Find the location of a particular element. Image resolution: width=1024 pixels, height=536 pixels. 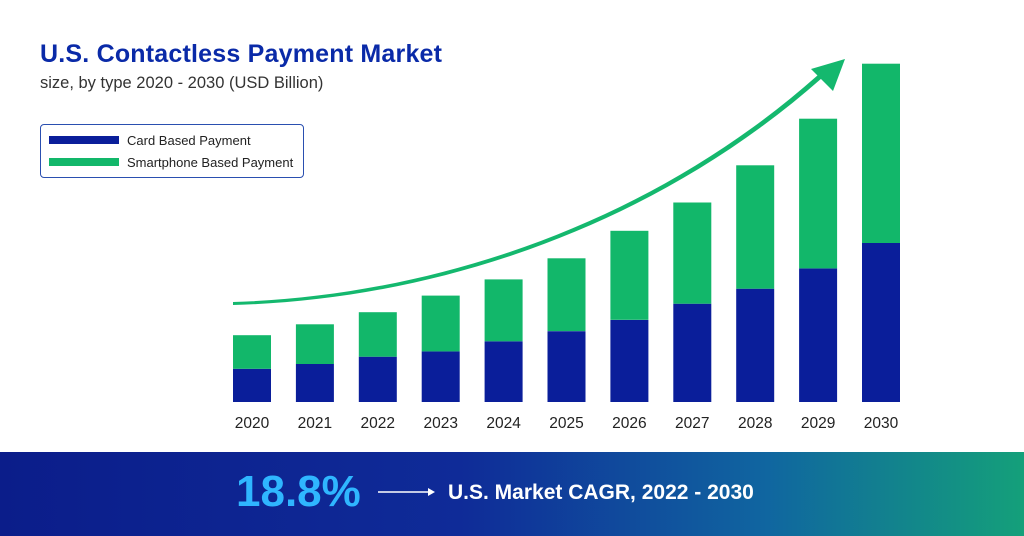

x-tick-label-2027: 2027 is located at coordinates (692, 423).